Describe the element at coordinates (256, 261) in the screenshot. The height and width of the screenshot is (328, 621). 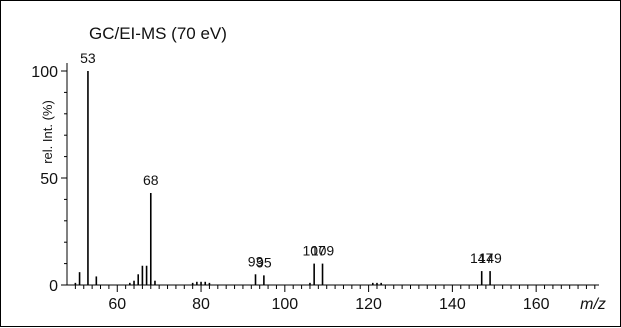
I see `peak-label: 93` at that location.